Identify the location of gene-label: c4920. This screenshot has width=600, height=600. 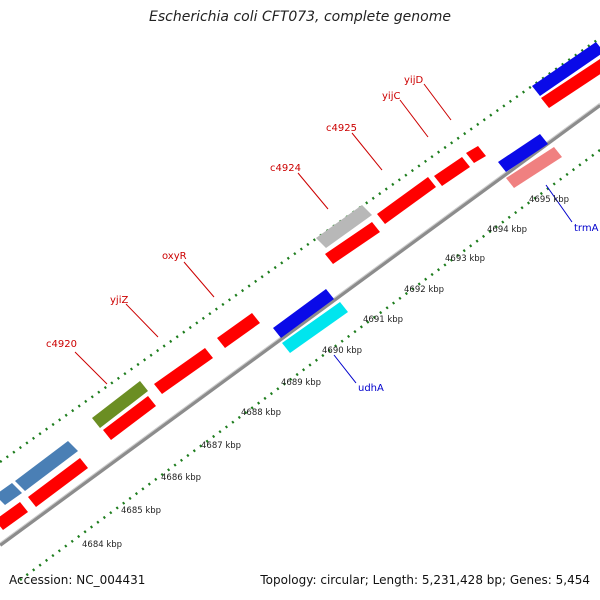
(61, 344).